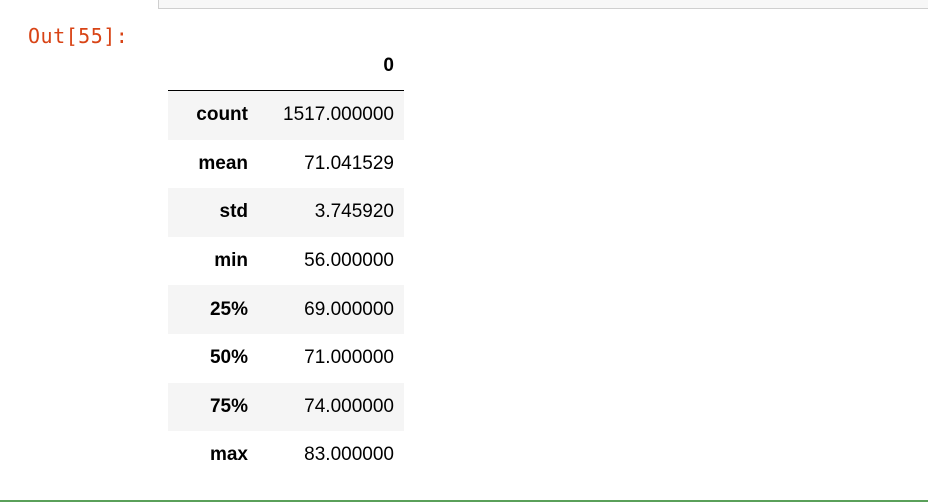 The width and height of the screenshot is (928, 504). I want to click on table-row: count 1517.000000, so click(286, 115).